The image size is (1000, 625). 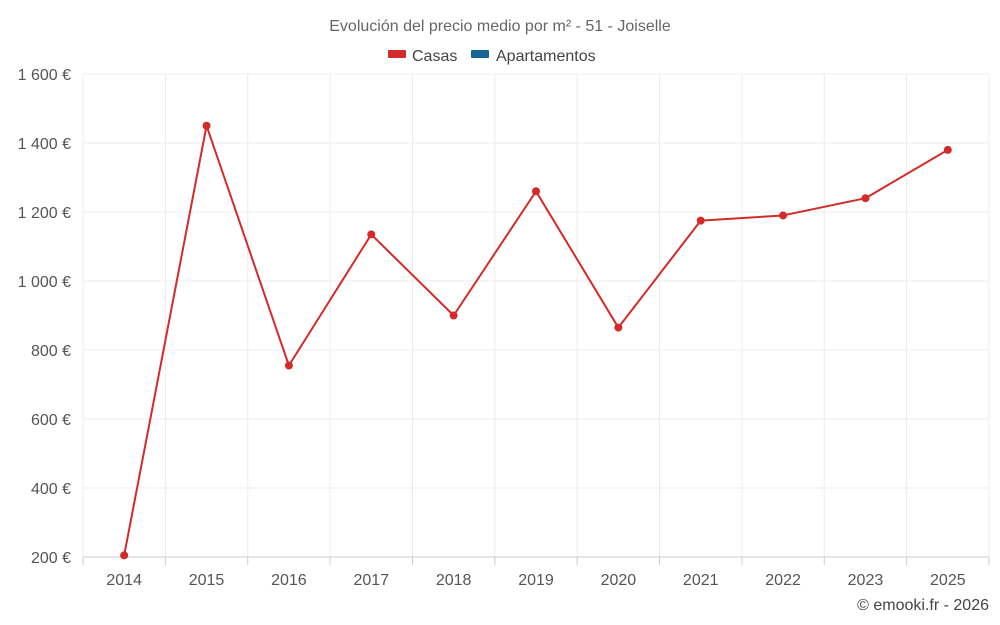 I want to click on y-tick-label: 1 600 €, so click(x=44, y=75).